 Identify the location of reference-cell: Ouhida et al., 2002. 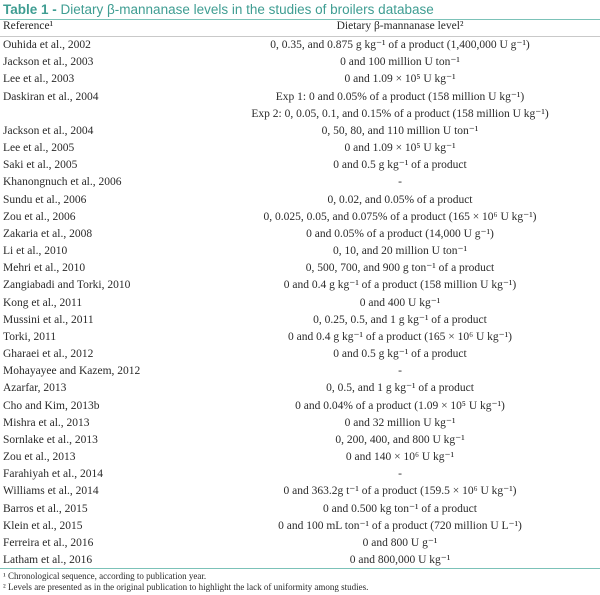
(47, 45).